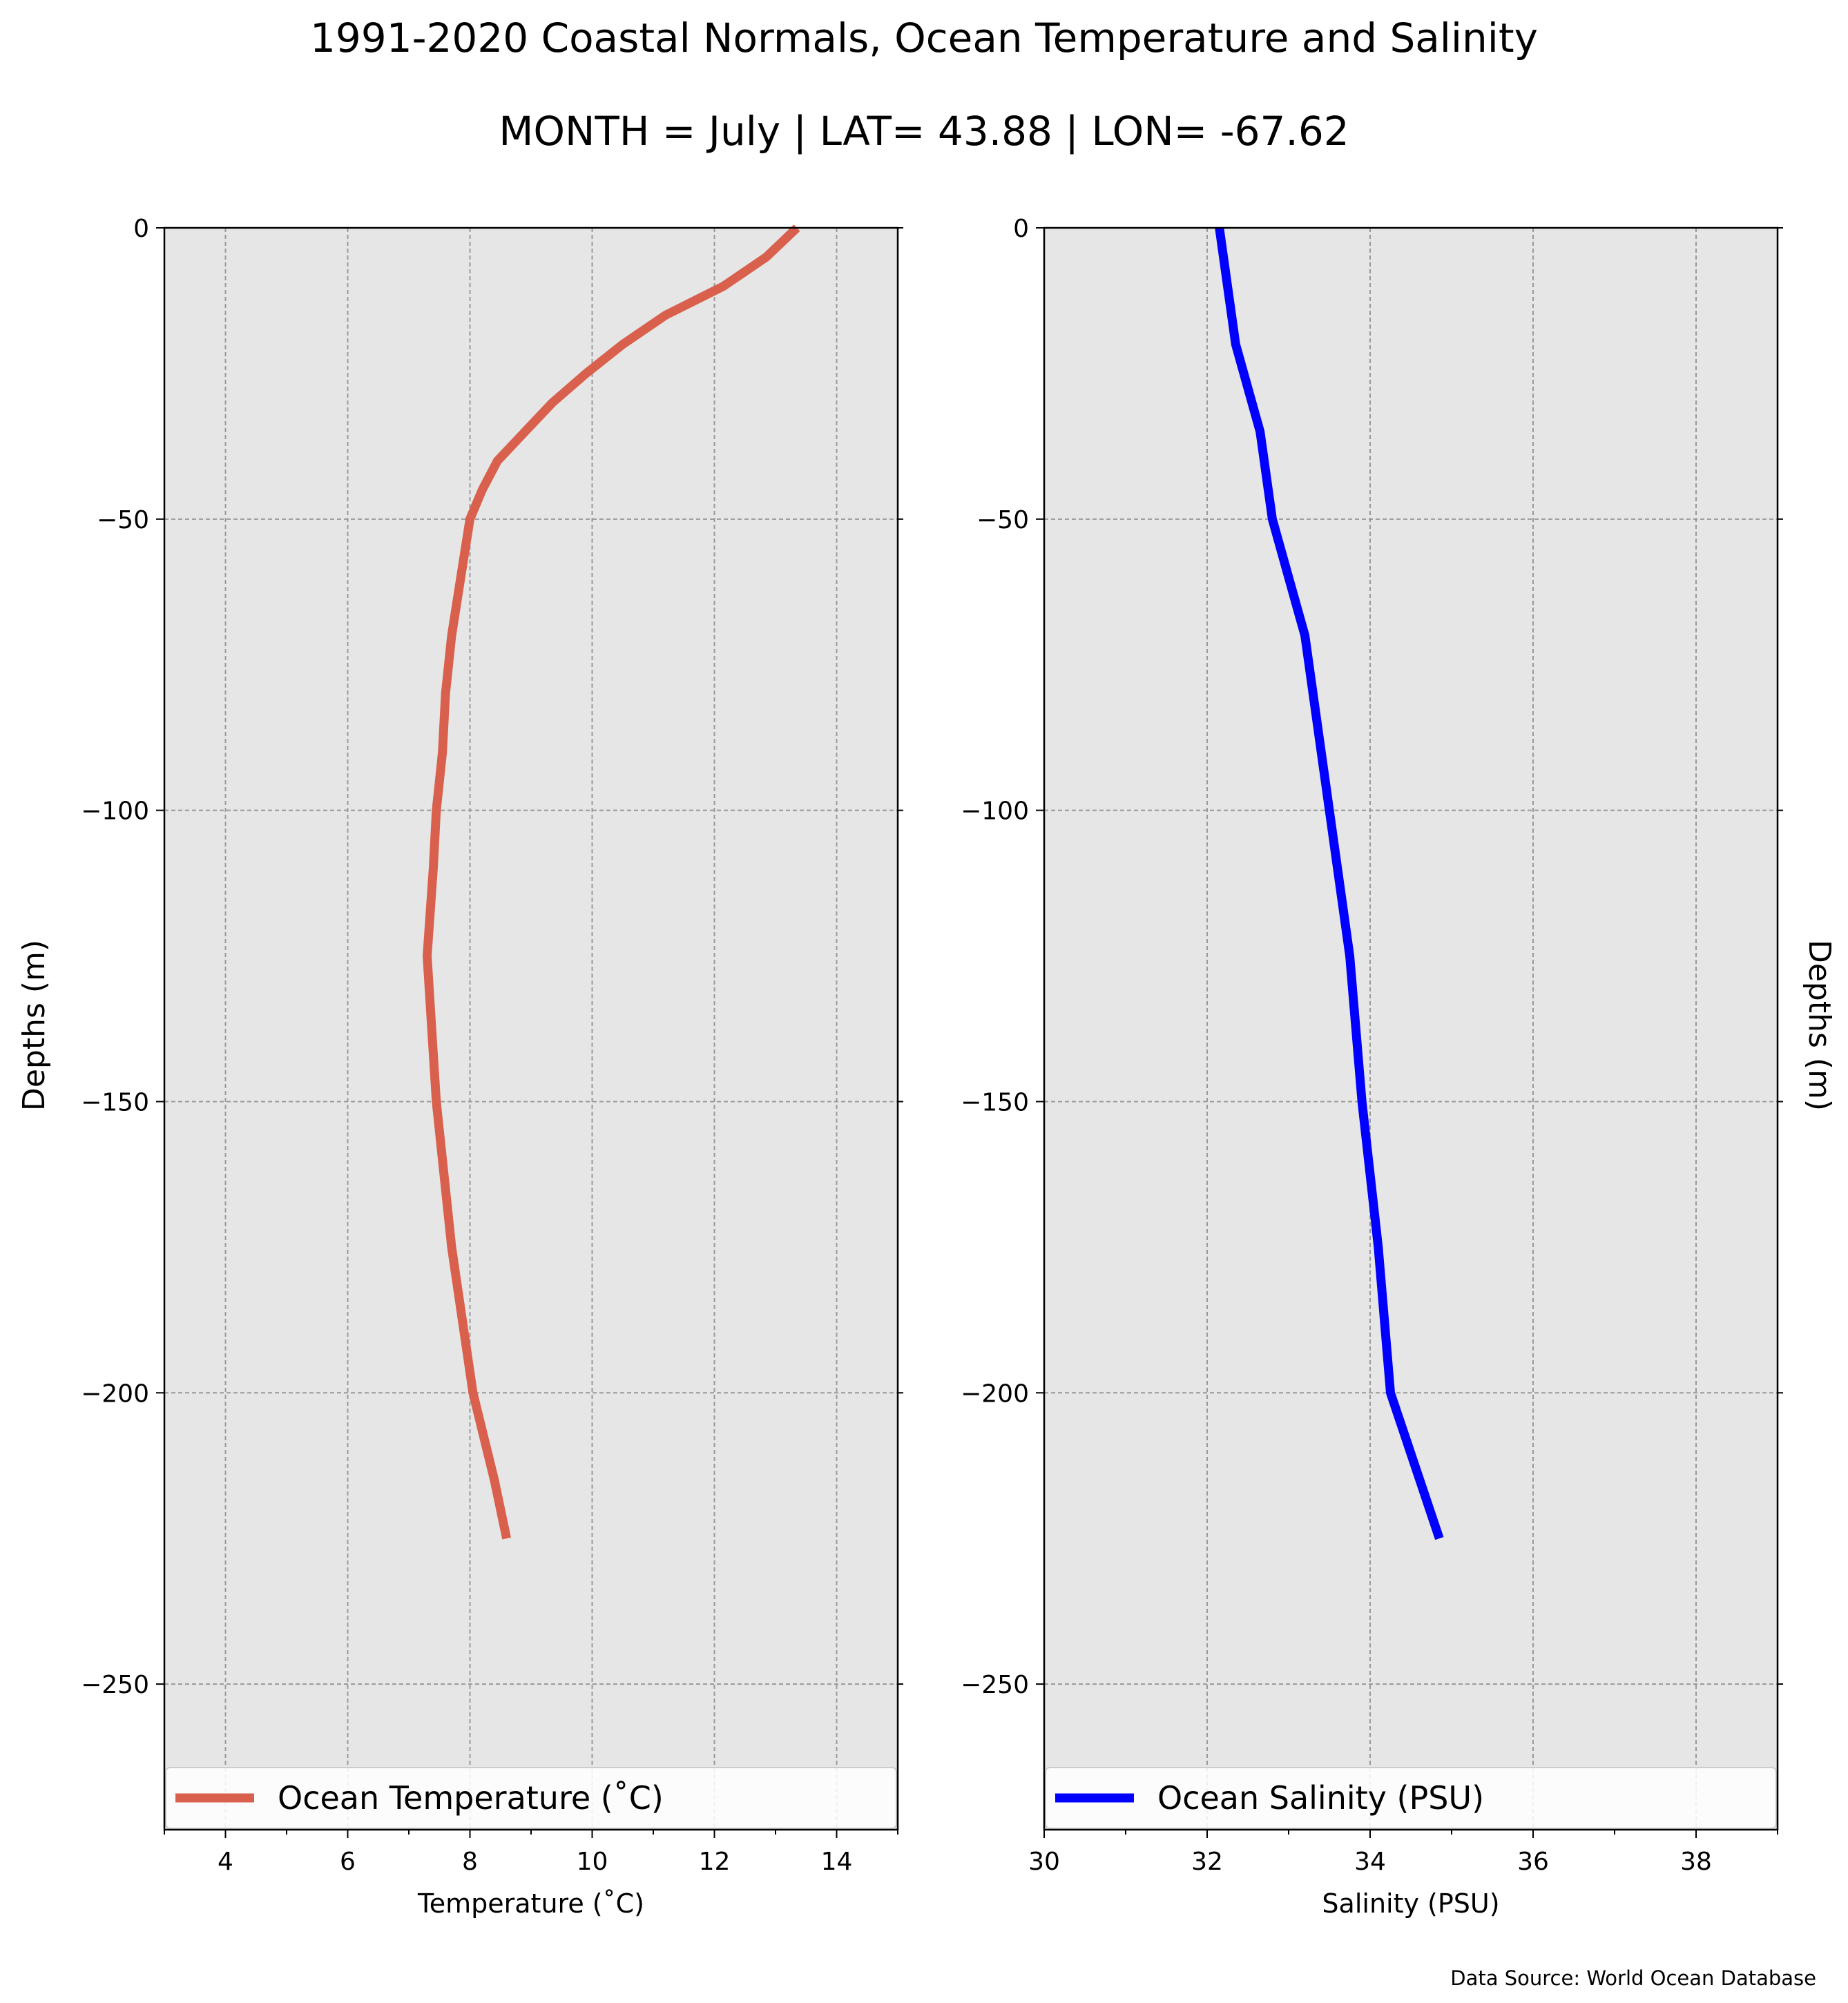 The image size is (1848, 2003). What do you see at coordinates (530, 1903) in the screenshot?
I see `x-axis-label: Temperature (˚C)` at bounding box center [530, 1903].